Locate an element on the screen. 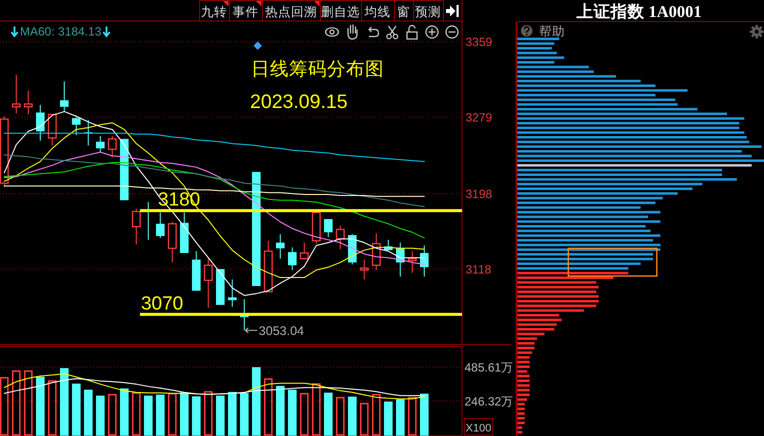  y-tick-label: 3359 is located at coordinates (479, 42).